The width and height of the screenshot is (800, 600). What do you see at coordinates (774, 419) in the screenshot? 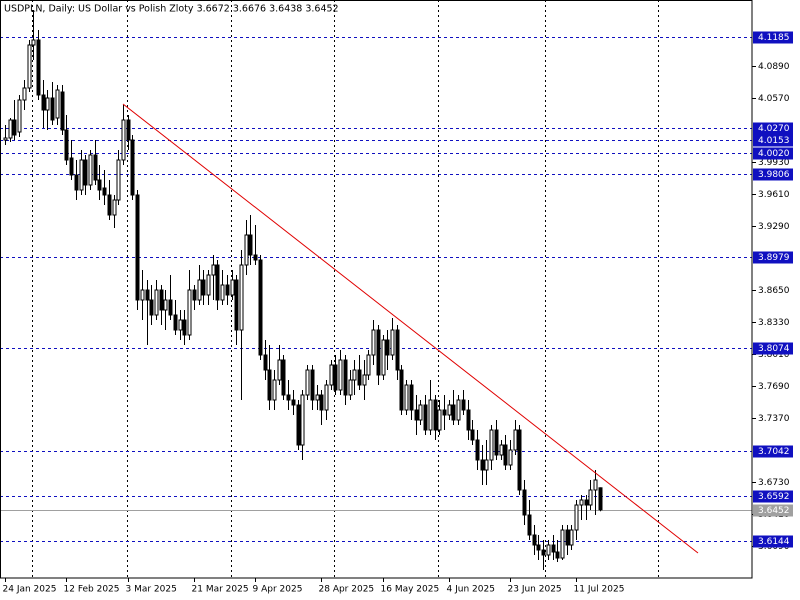
I see `y-tick-label: 3.7370` at bounding box center [774, 419].